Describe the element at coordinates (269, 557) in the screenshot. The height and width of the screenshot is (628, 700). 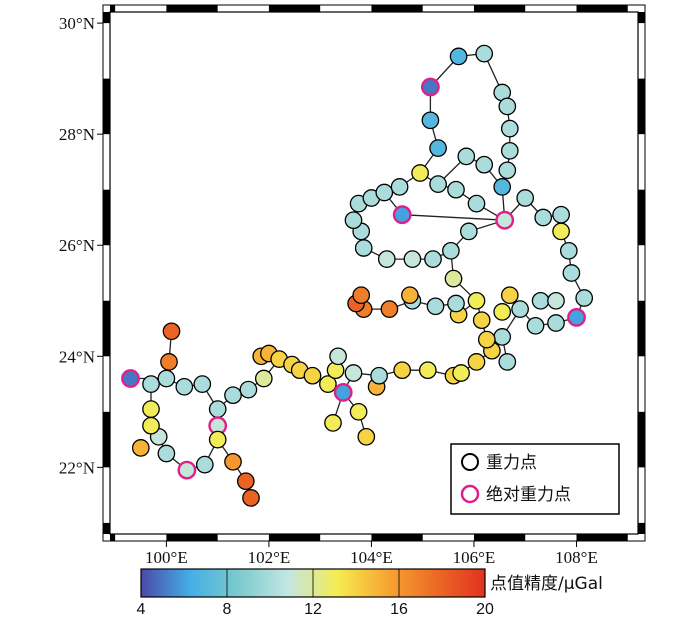
I see `lon-tick-label: 102°E` at that location.